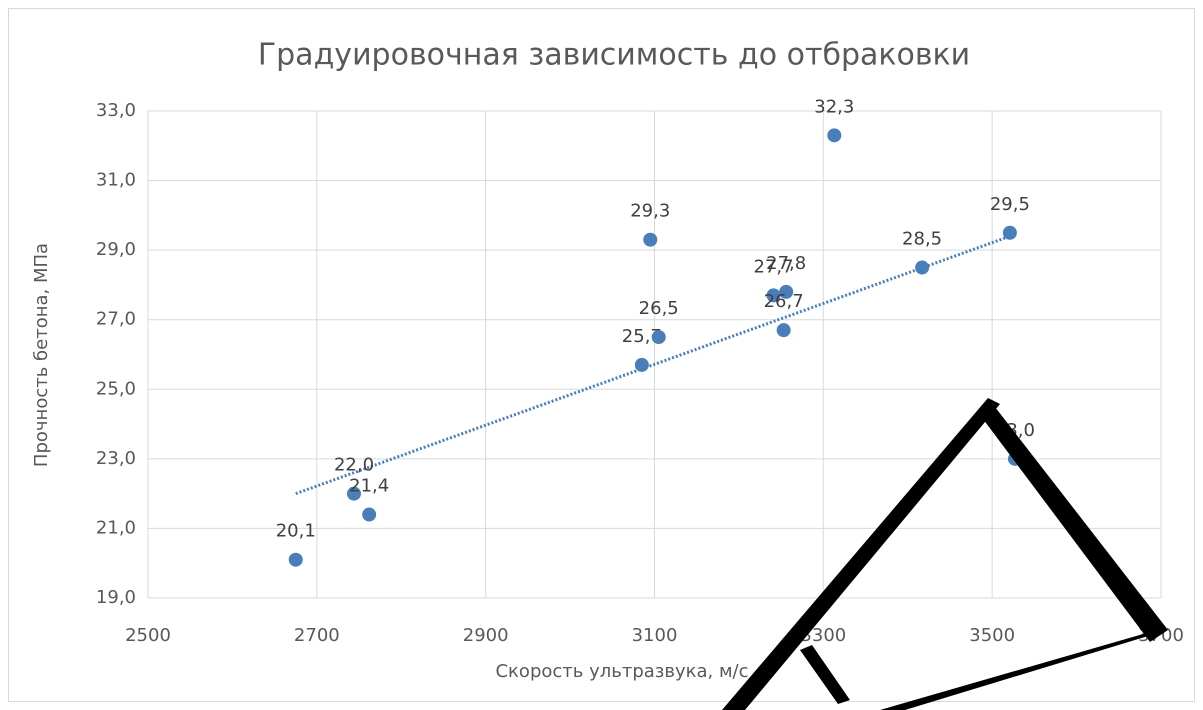  Describe the element at coordinates (642, 336) in the screenshot. I see `data-label: 25,7` at that location.